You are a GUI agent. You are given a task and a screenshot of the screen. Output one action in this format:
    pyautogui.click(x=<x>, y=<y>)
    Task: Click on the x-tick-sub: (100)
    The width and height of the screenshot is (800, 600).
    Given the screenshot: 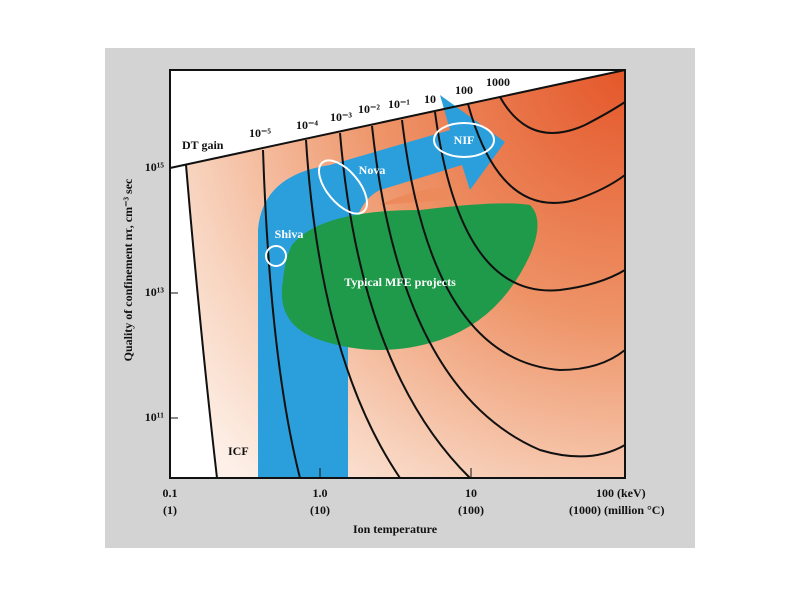 What is the action you would take?
    pyautogui.click(x=471, y=510)
    